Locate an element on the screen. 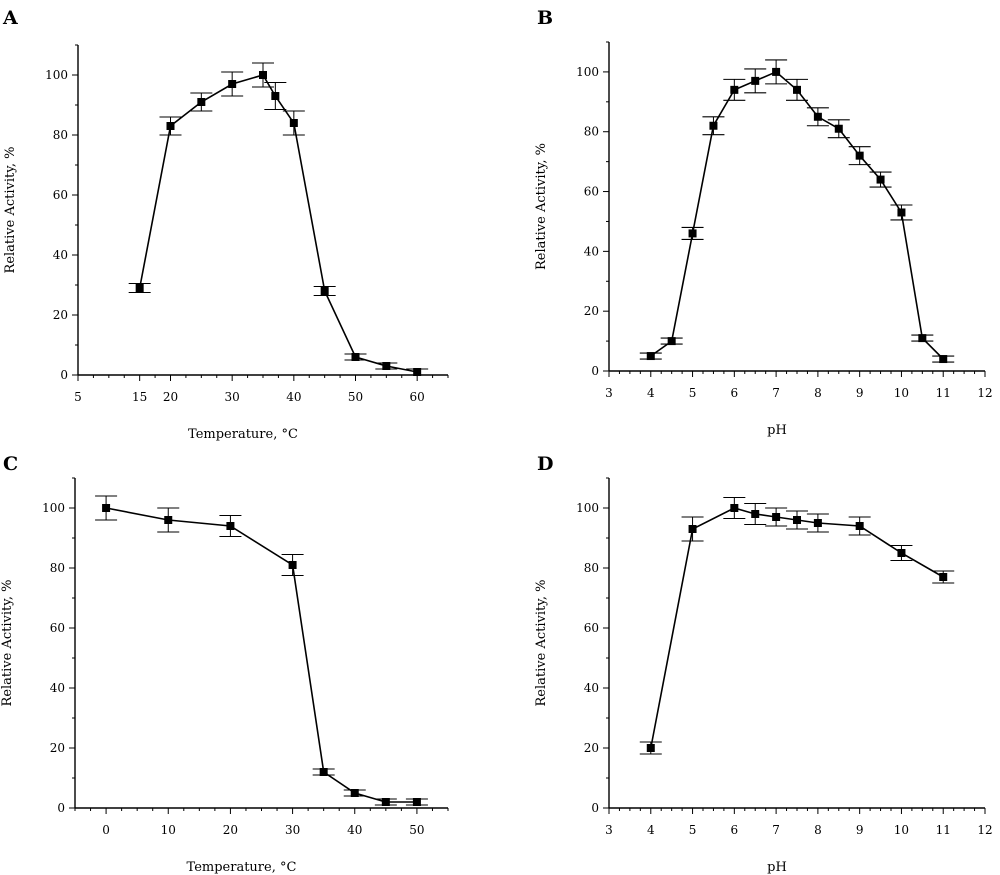 Image resolution: width=1000 pixels, height=875 pixels. x-tick-label: 30 is located at coordinates (232, 397).